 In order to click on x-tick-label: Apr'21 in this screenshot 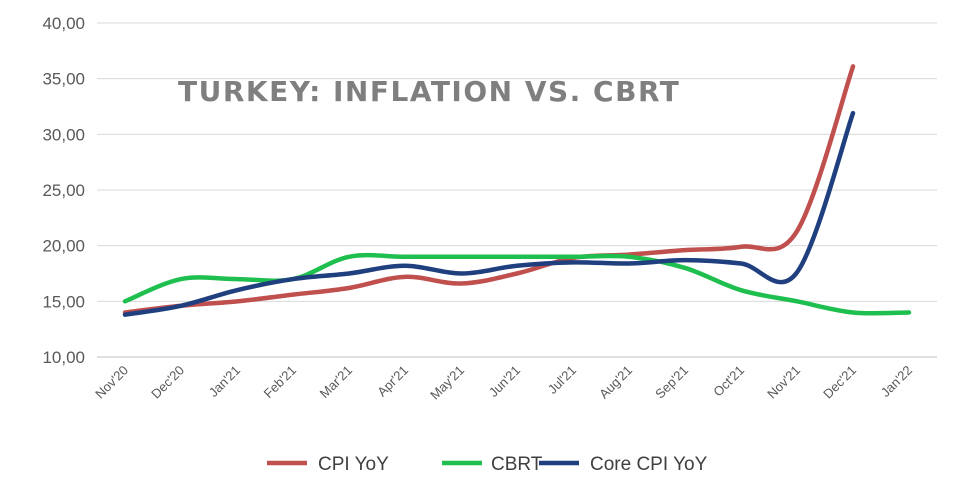, I will do `click(392, 381)`.